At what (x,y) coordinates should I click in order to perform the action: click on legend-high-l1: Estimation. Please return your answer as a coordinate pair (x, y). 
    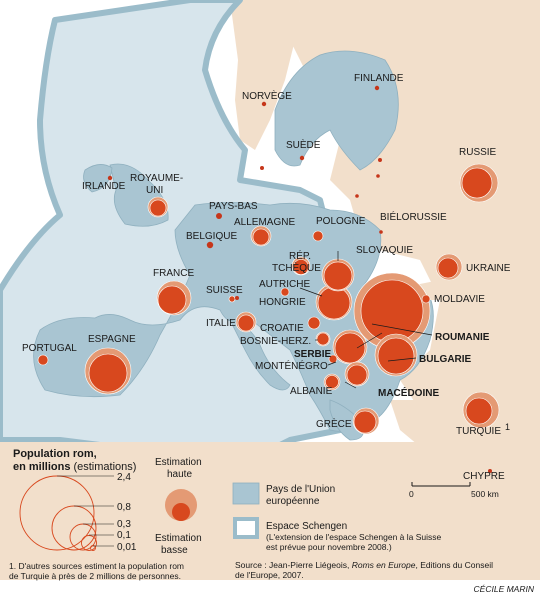
    Looking at the image, I should click on (178, 462).